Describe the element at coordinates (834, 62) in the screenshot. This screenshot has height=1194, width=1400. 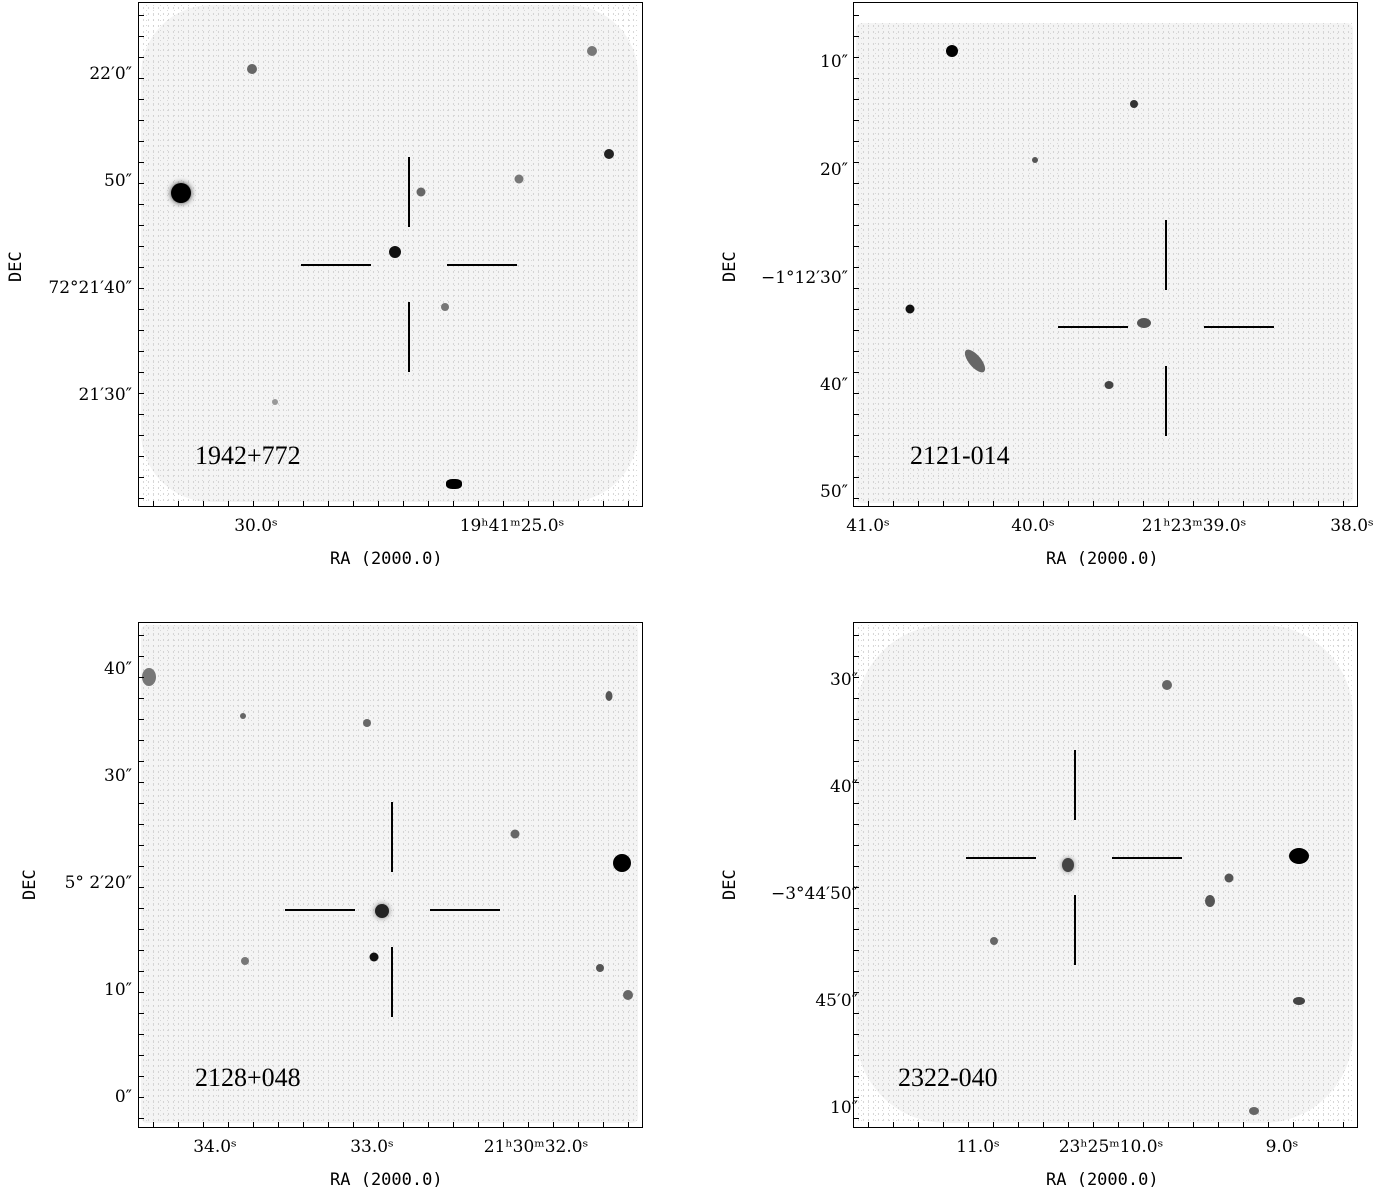
I see `dec-tick-label: 10″` at that location.